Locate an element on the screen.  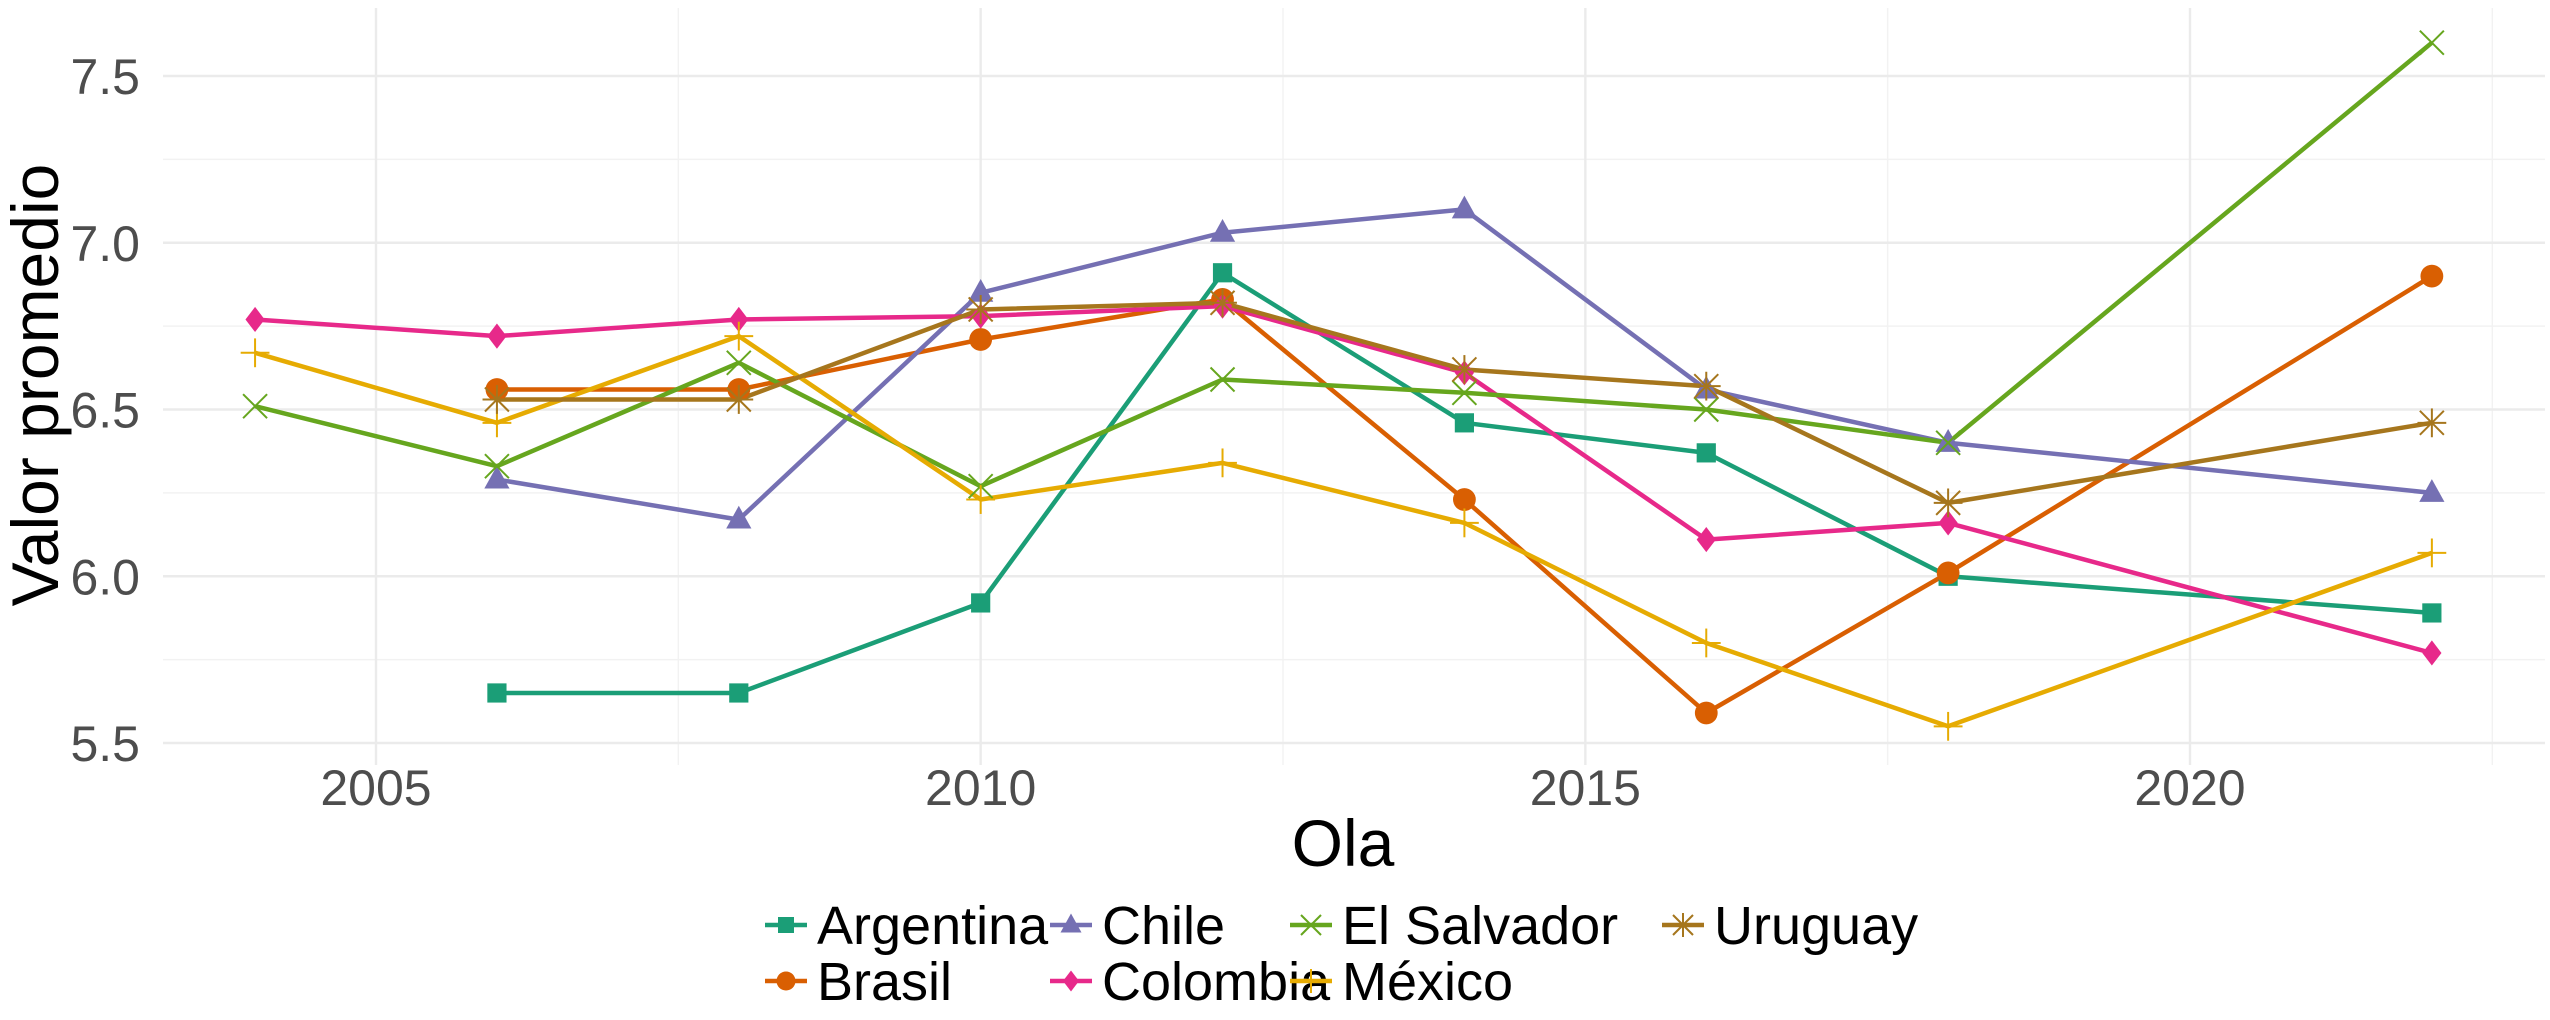
legend-item-uruguay: Uruguay is located at coordinates (1790, 926).